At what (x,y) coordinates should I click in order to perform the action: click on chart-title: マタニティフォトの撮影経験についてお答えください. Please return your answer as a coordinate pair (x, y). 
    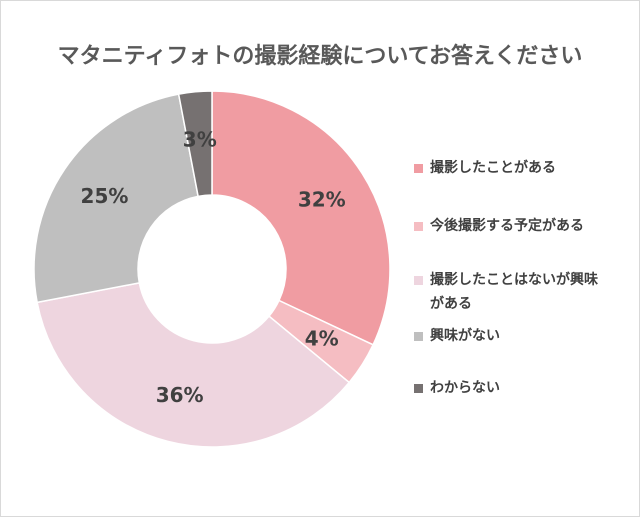
    Looking at the image, I should click on (320, 56).